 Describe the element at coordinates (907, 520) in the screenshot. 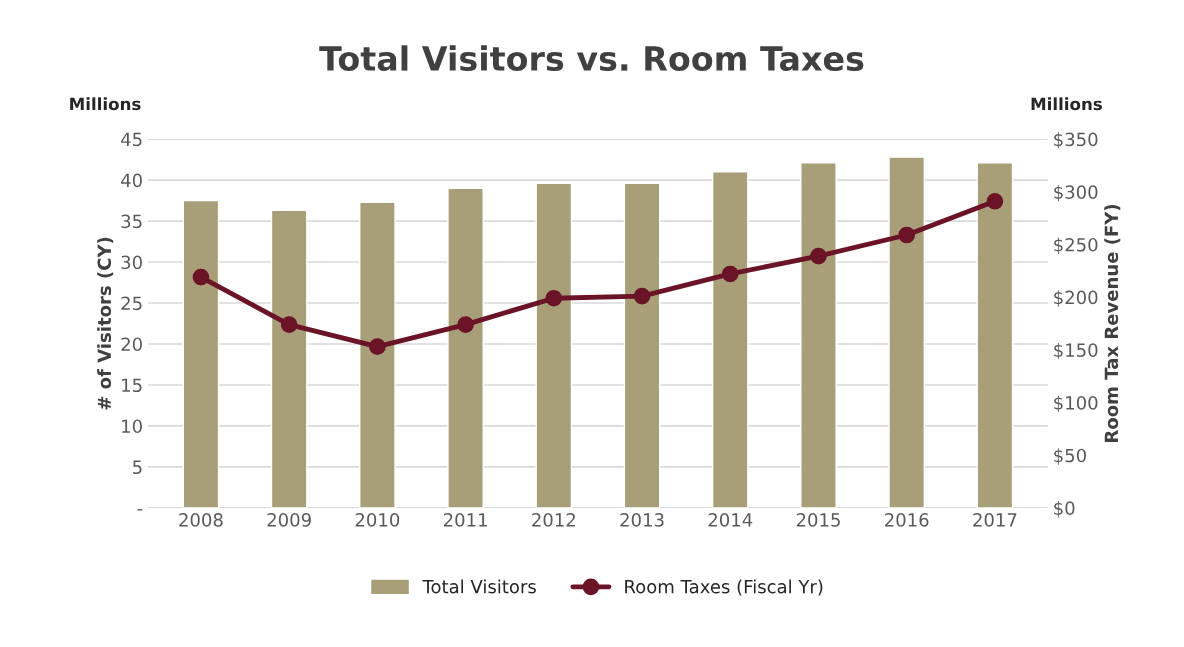

I see `x-tick-label: 2016` at that location.